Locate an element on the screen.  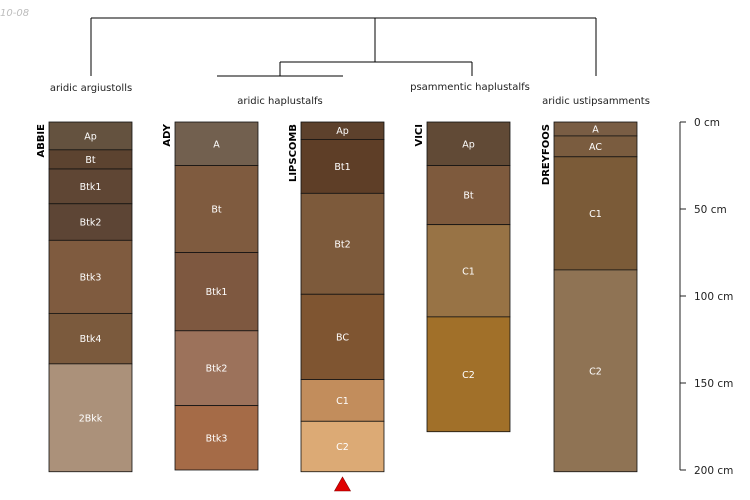
soil-profile-abbie: Ap Bt Btk1 Btk2 Btk3 Btk4 2Bkk ABBIE is located at coordinates (84, 297).